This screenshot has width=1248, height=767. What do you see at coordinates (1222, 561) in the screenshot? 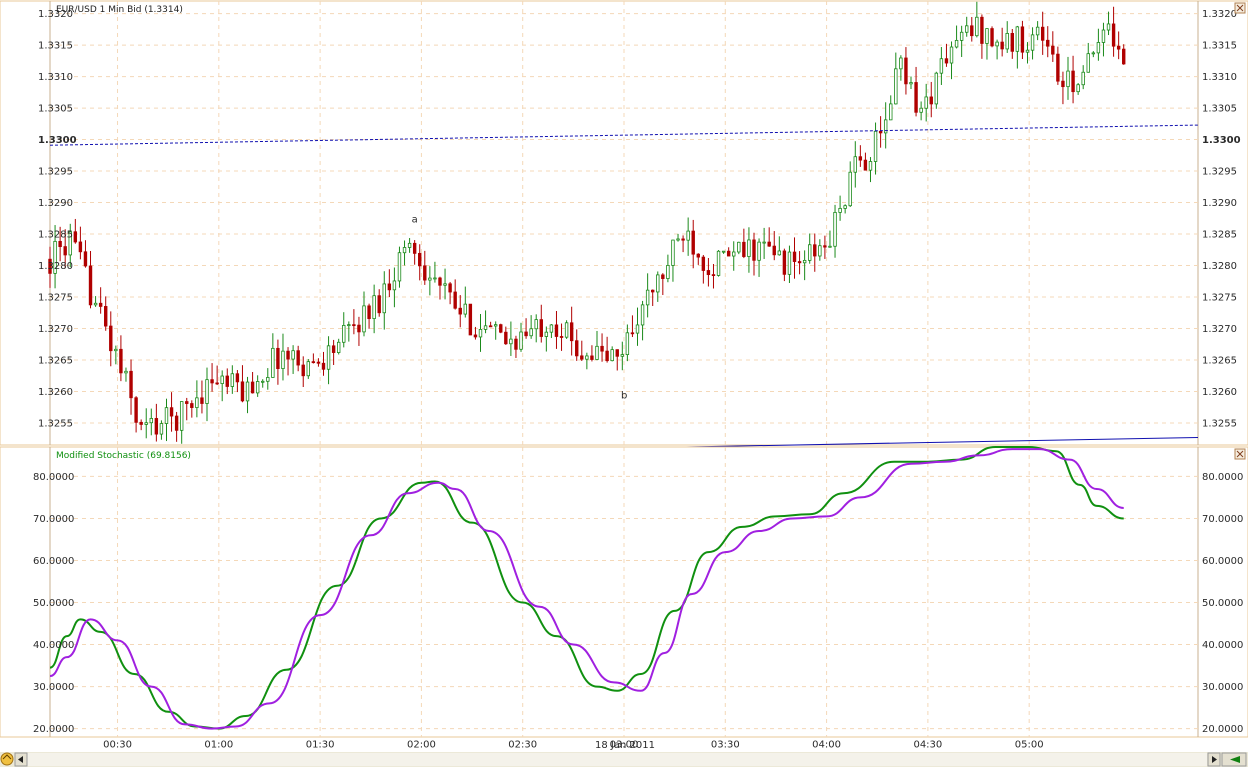
I see `stoch-y-label-right: 60.0000` at bounding box center [1222, 561].